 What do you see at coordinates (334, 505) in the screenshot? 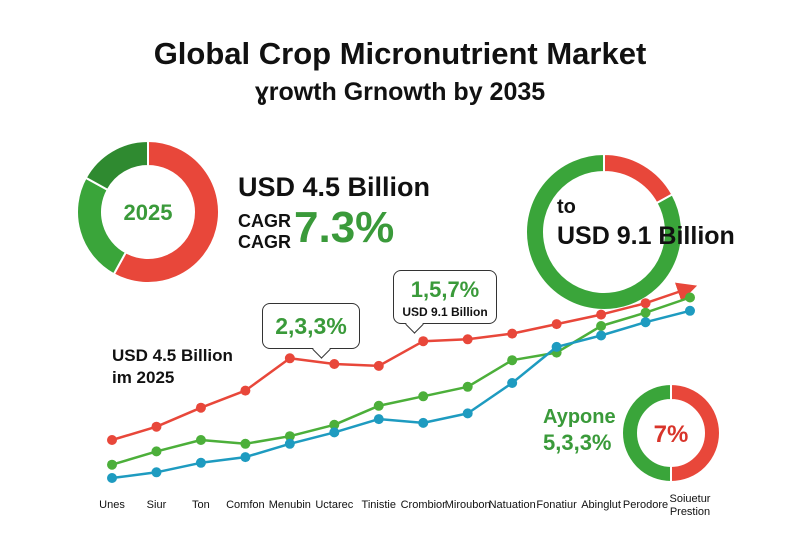
I see `x-tick-label: Uctarec` at bounding box center [334, 505].